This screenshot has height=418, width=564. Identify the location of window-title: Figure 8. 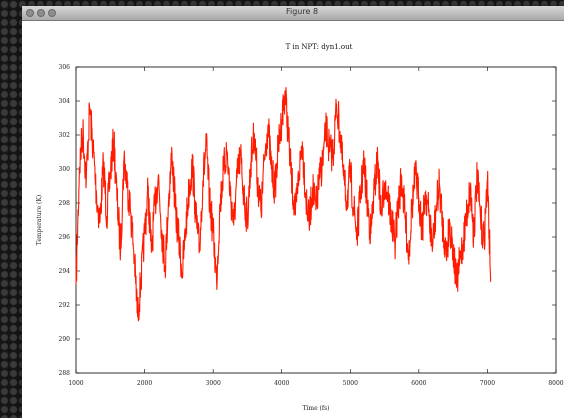
(302, 11).